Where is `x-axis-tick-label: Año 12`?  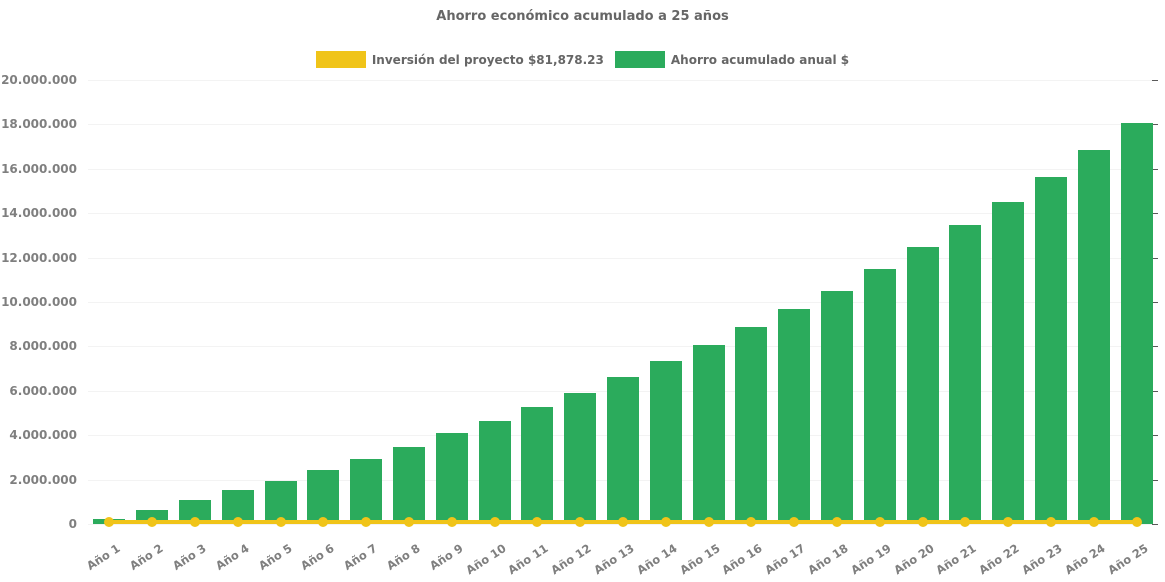
x-axis-tick-label: Año 12 is located at coordinates (571, 559).